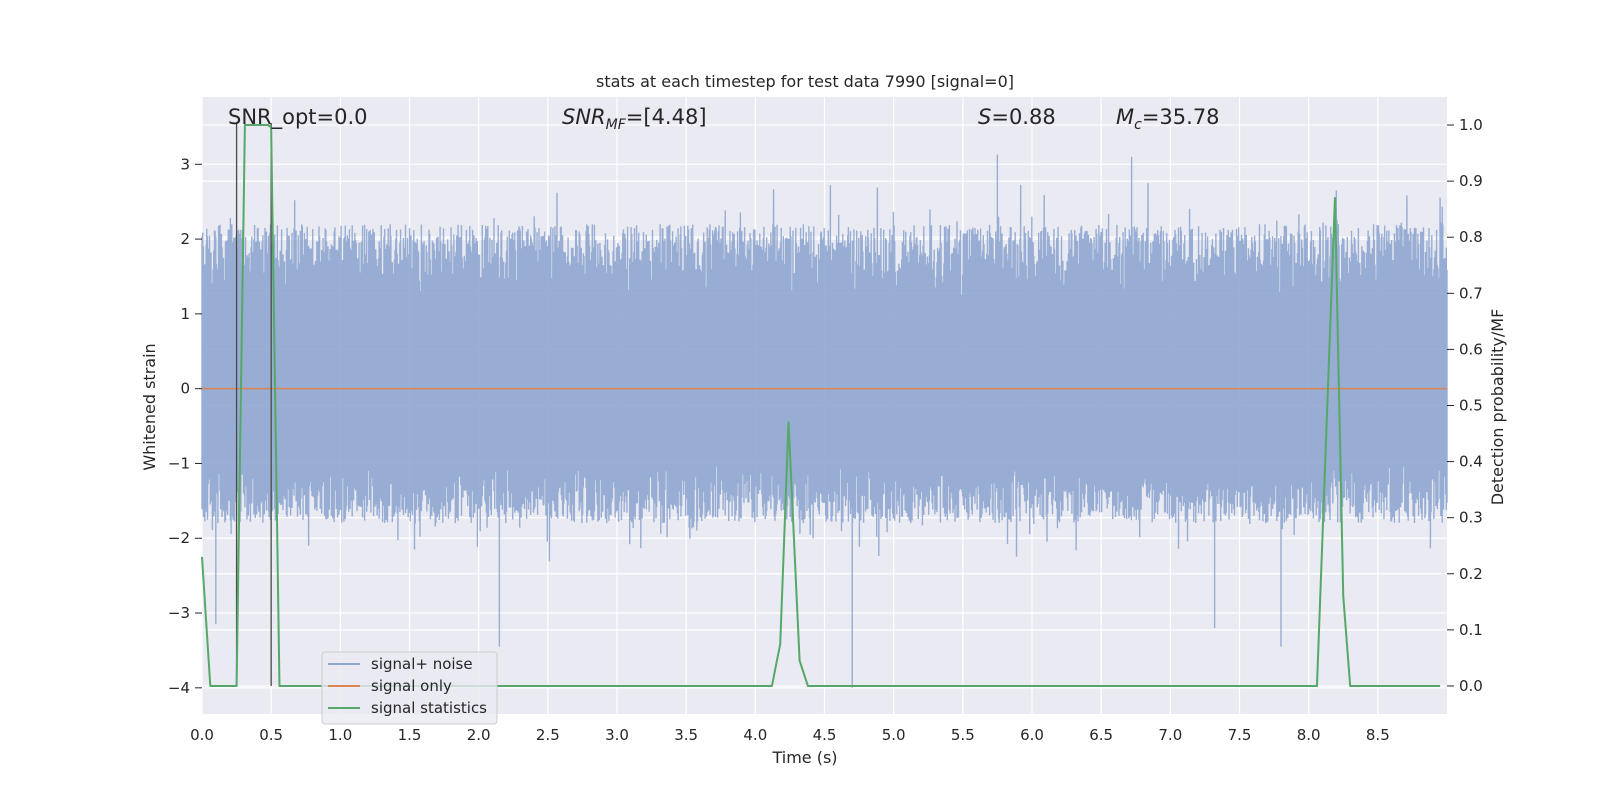 This screenshot has width=1600, height=800. What do you see at coordinates (804, 757) in the screenshot?
I see `x-axis-label: Time (s)` at bounding box center [804, 757].